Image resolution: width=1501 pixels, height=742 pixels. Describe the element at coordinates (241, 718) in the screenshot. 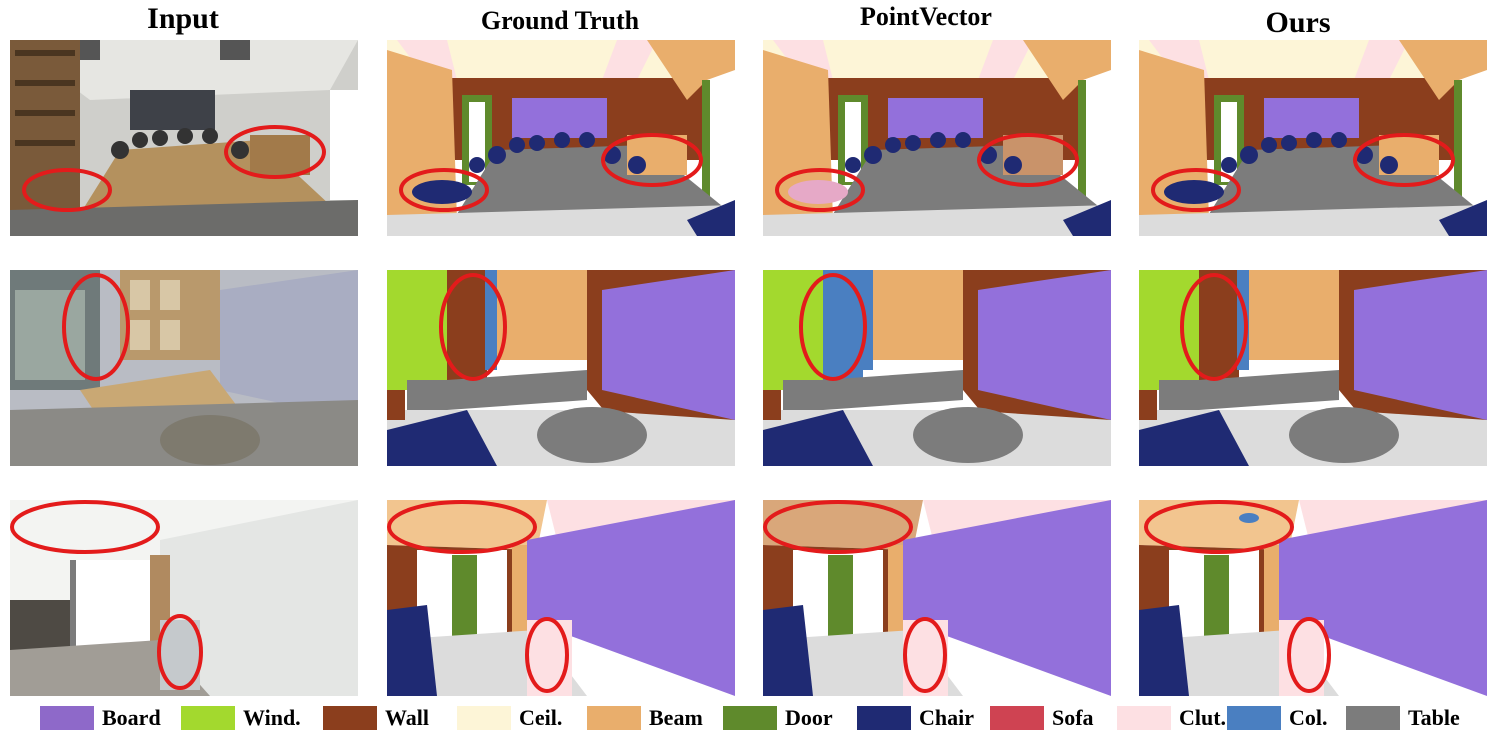

I see `legend-item-window: Wind.` at that location.